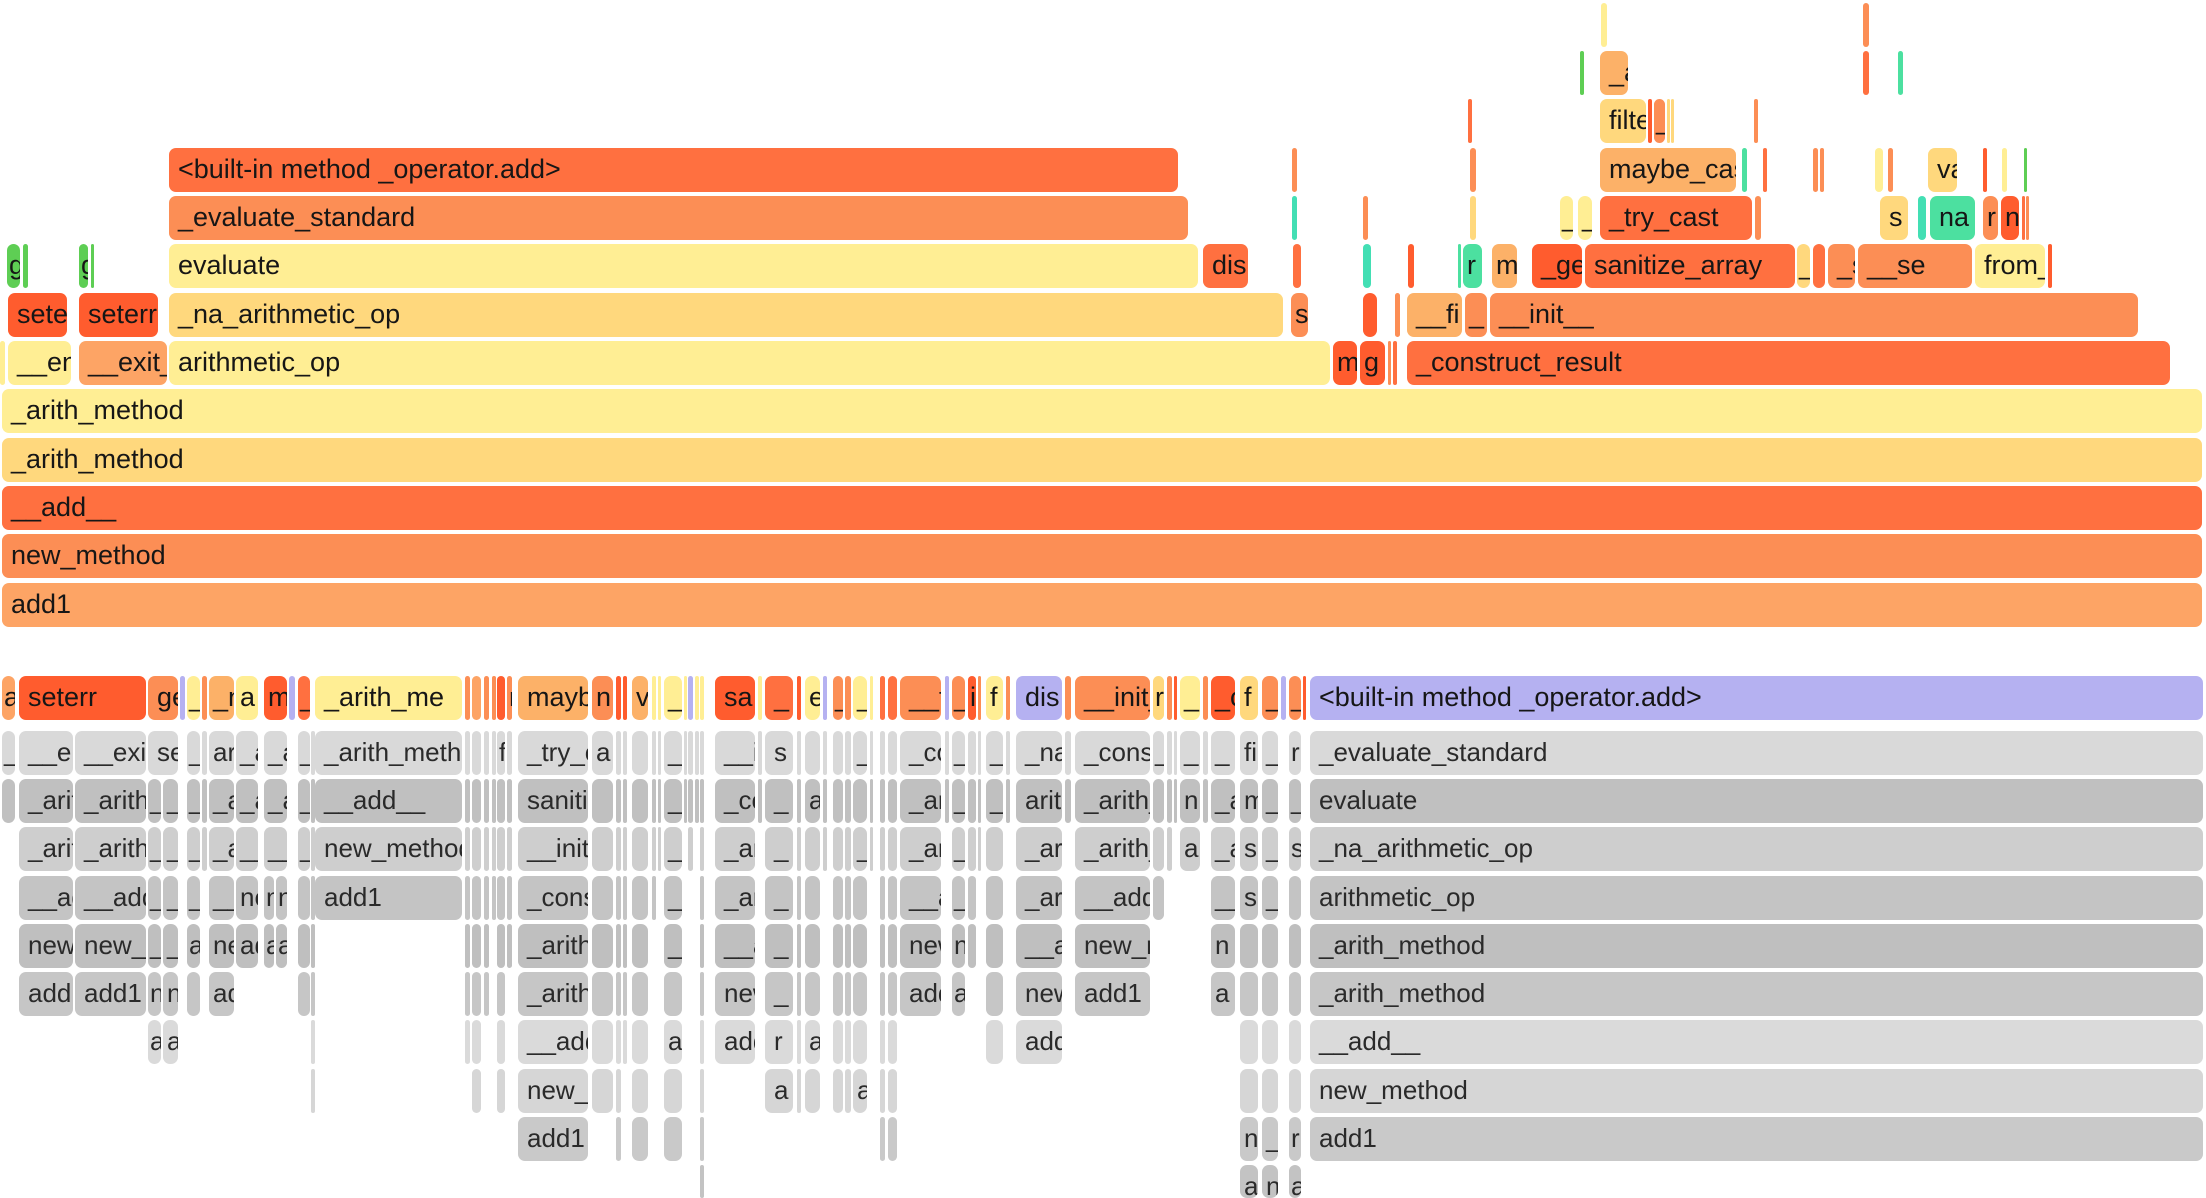  I want to click on flame-frame: _a, so click(1614, 73).